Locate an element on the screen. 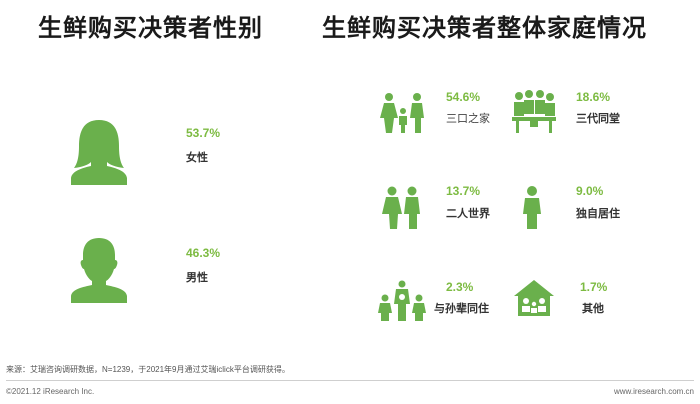 The width and height of the screenshot is (700, 404). male-percent: 46.3% is located at coordinates (203, 253).